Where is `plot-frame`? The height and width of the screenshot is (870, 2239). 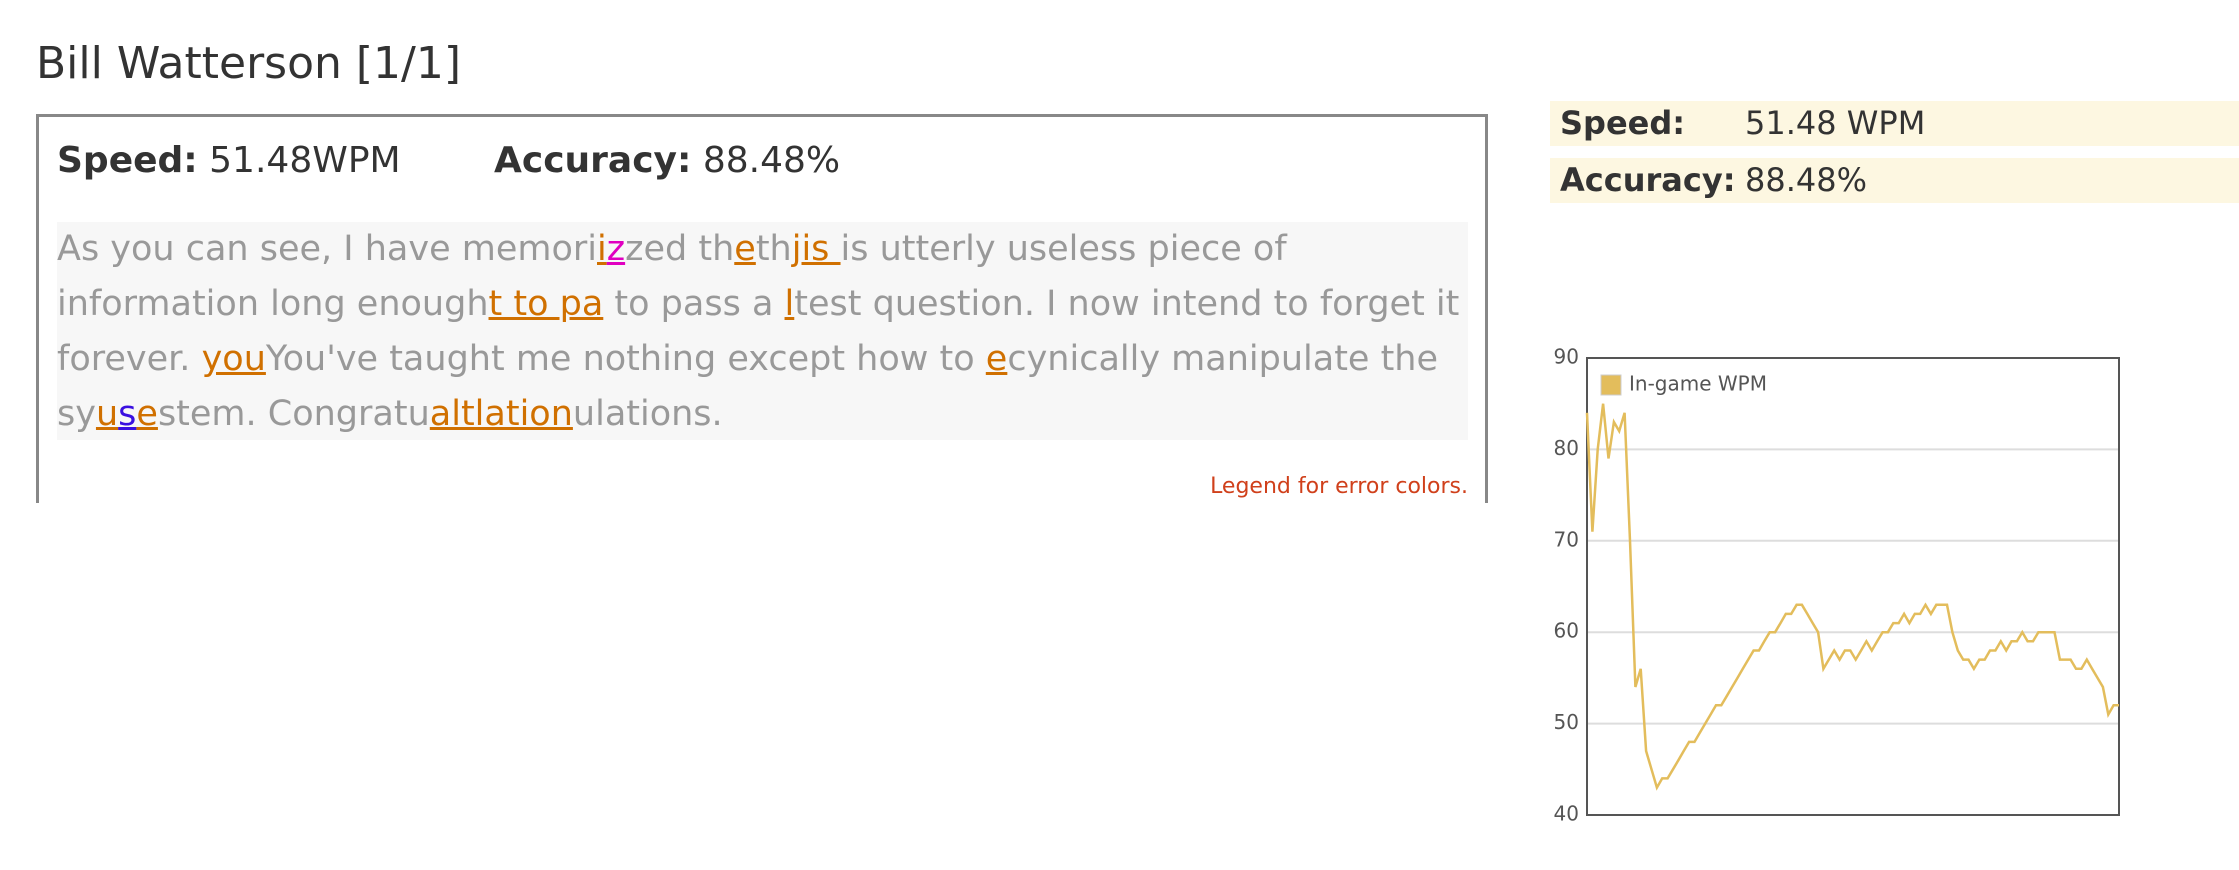 plot-frame is located at coordinates (1853, 586).